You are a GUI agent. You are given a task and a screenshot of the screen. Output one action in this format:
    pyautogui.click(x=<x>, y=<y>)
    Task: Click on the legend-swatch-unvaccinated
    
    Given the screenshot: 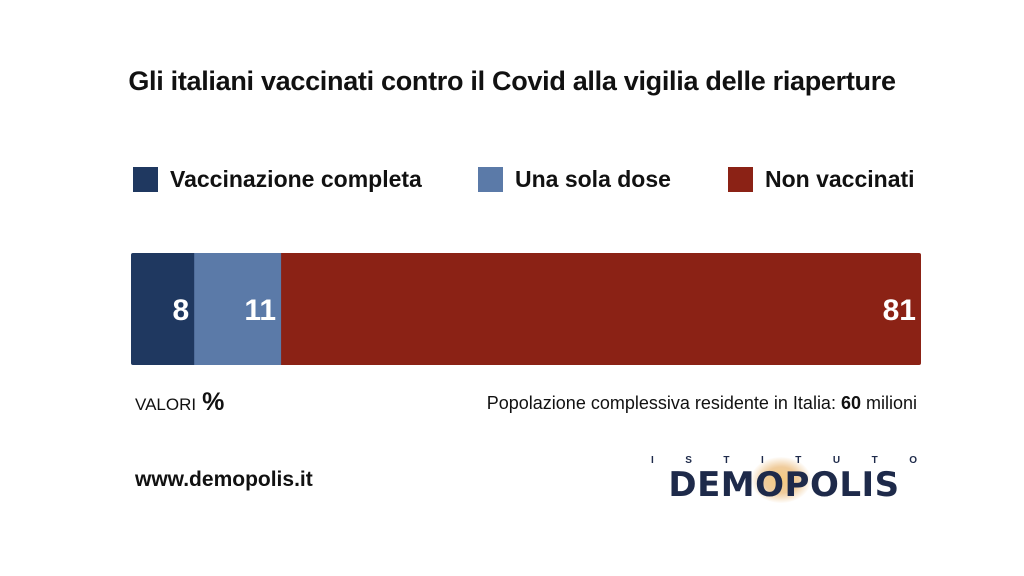 What is the action you would take?
    pyautogui.click(x=740, y=179)
    